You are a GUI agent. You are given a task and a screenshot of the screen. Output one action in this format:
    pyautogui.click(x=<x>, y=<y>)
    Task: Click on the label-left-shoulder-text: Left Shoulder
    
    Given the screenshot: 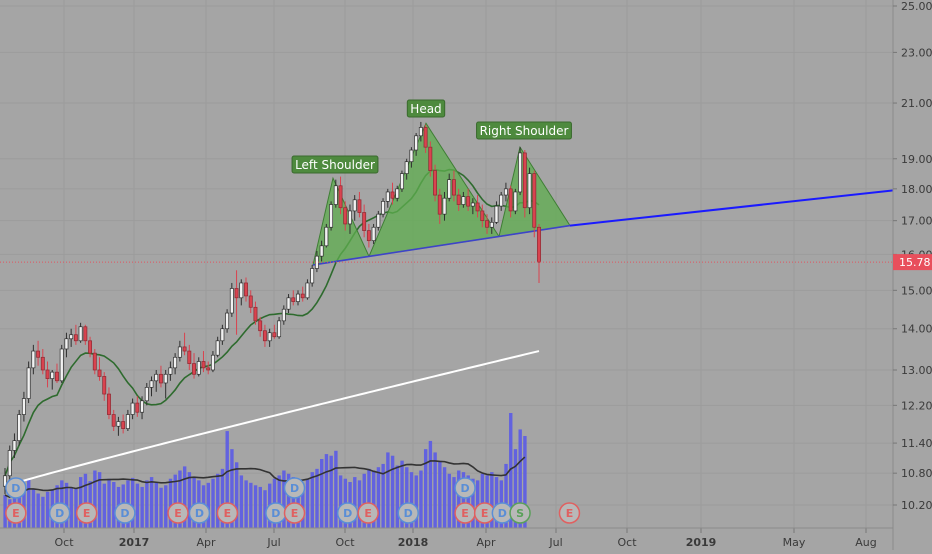 What is the action you would take?
    pyautogui.click(x=335, y=165)
    